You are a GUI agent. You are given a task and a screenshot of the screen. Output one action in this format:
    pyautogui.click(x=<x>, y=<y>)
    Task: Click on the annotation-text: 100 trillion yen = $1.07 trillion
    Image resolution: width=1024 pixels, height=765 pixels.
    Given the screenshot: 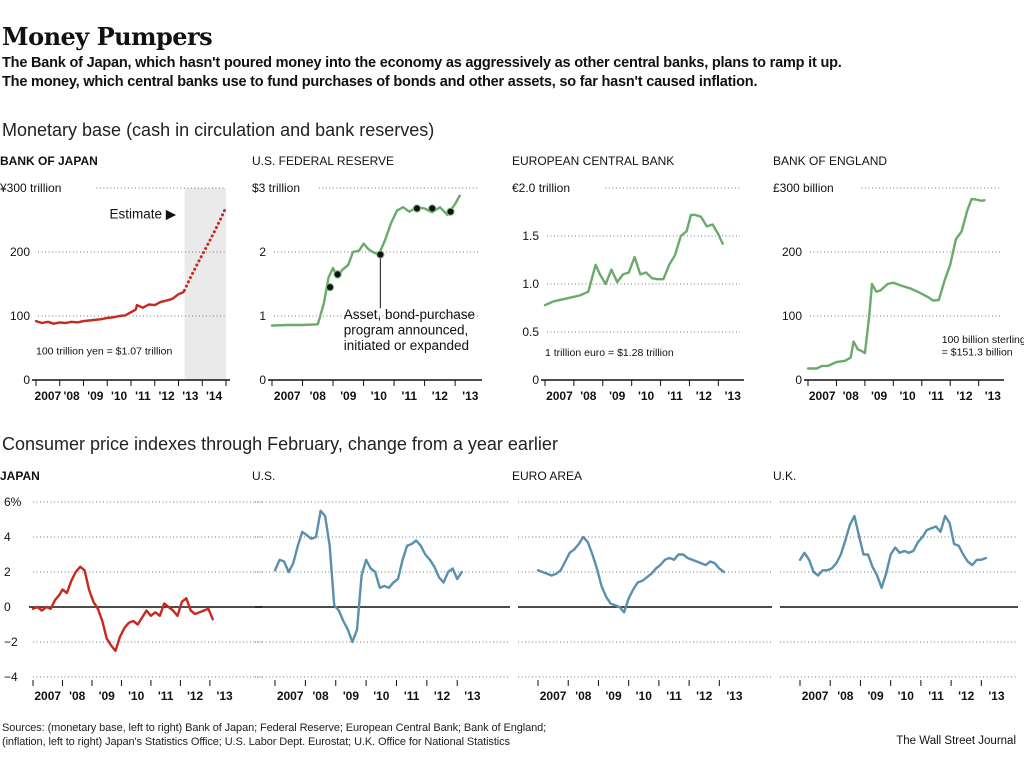 What is the action you would take?
    pyautogui.click(x=104, y=351)
    